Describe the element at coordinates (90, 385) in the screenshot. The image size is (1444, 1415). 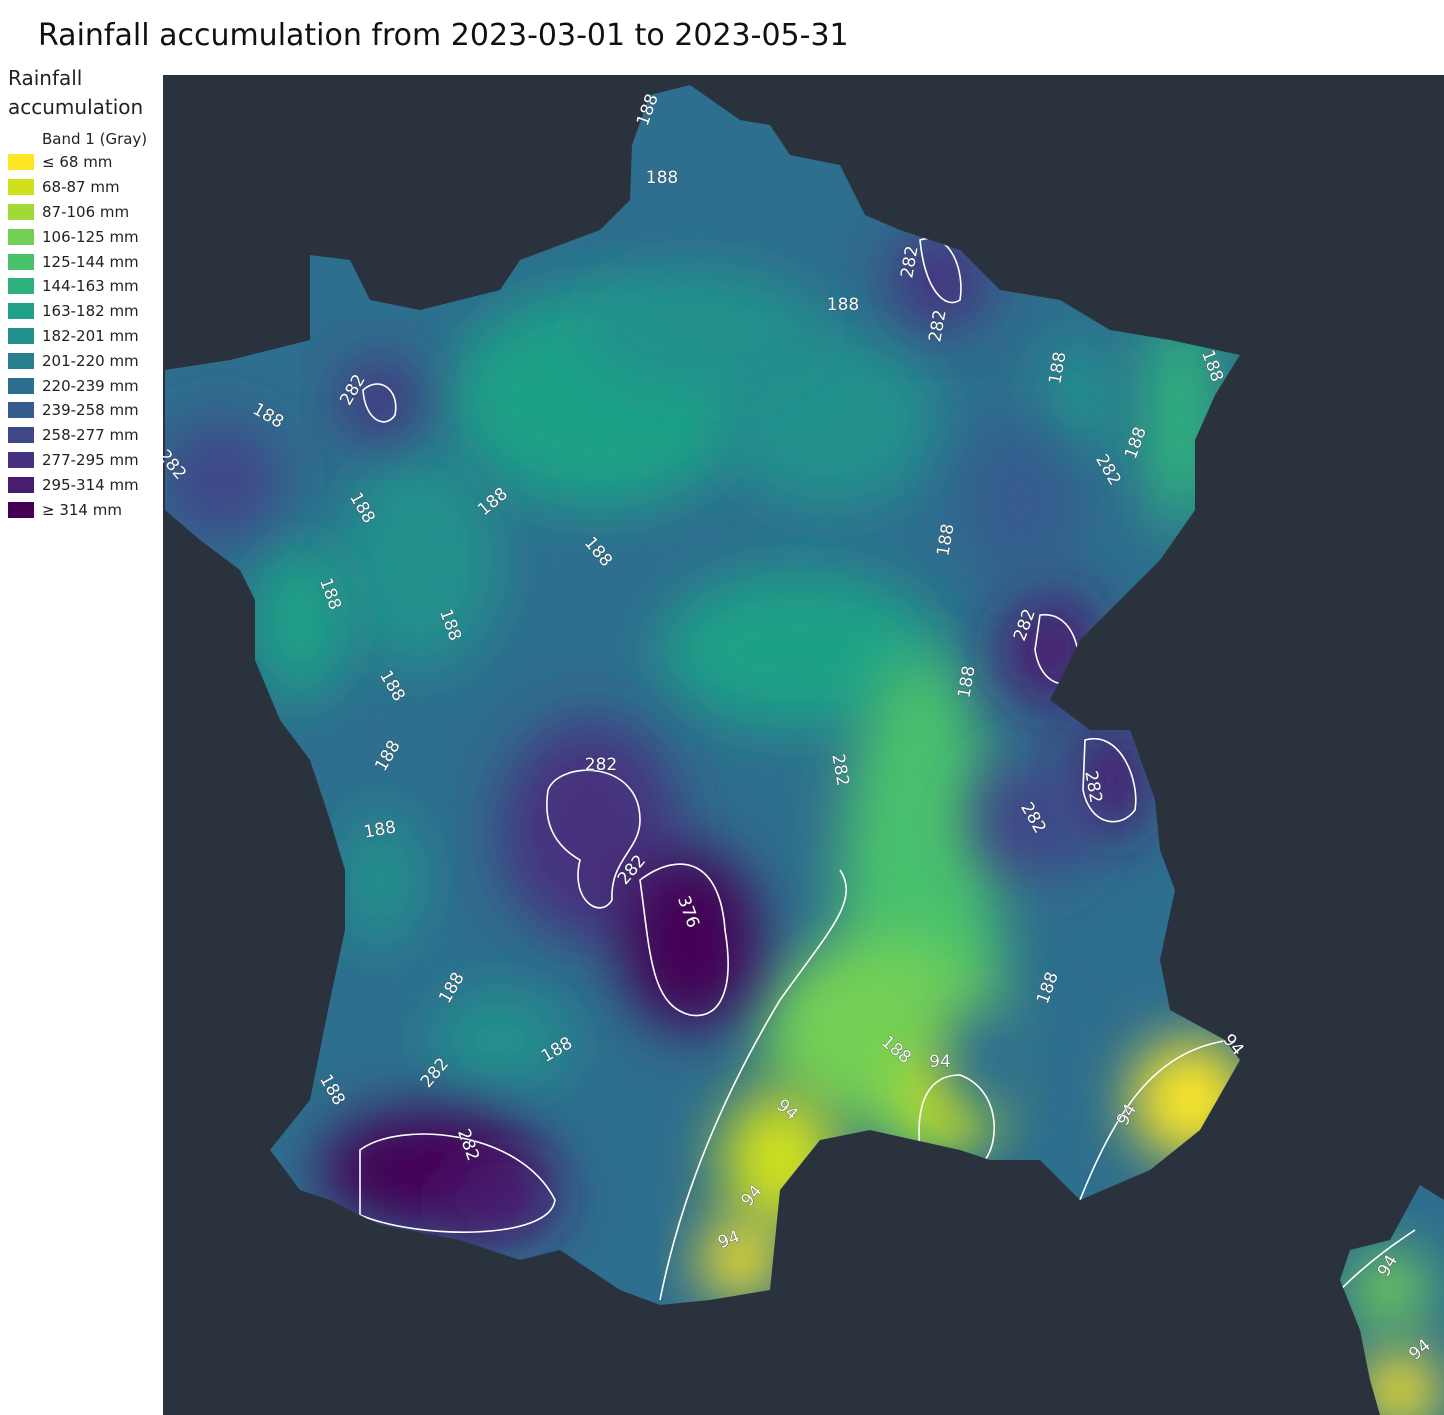
I see `legend-label: 220-239 mm` at that location.